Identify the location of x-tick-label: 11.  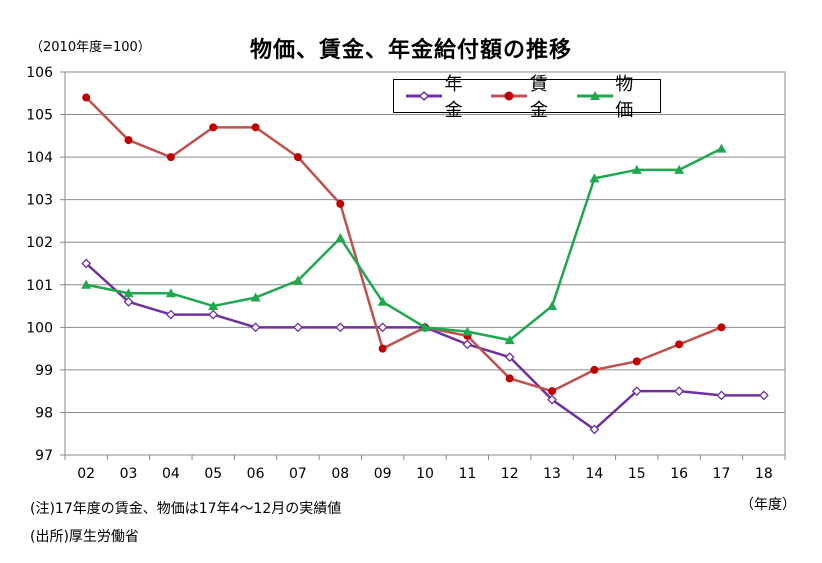
(467, 474).